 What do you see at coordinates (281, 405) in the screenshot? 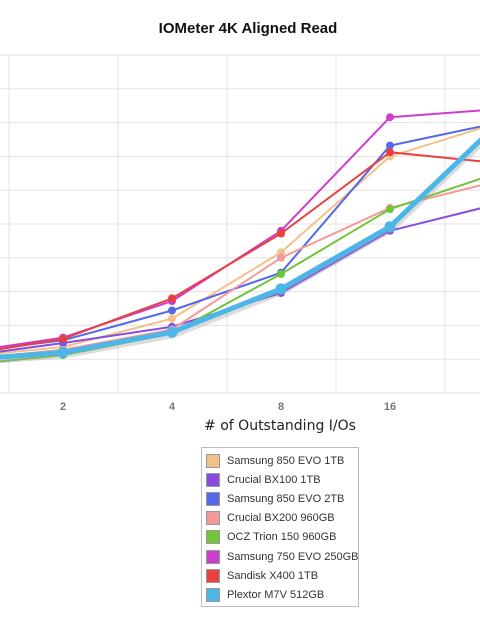
I see `x-tick-label: 8` at bounding box center [281, 405].